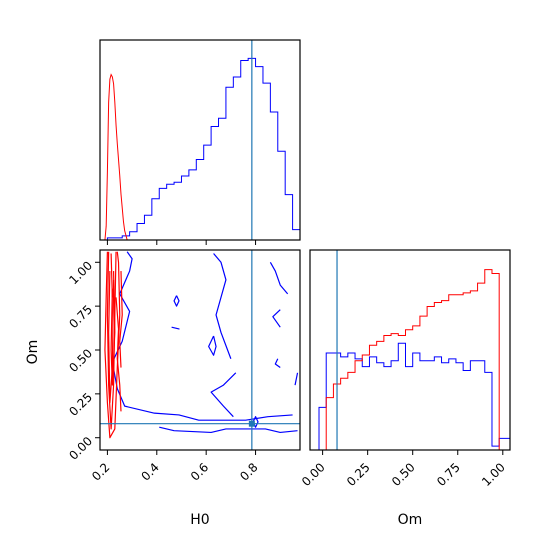  I want to click on om-x-tick-label: 1.00, so click(493, 474).